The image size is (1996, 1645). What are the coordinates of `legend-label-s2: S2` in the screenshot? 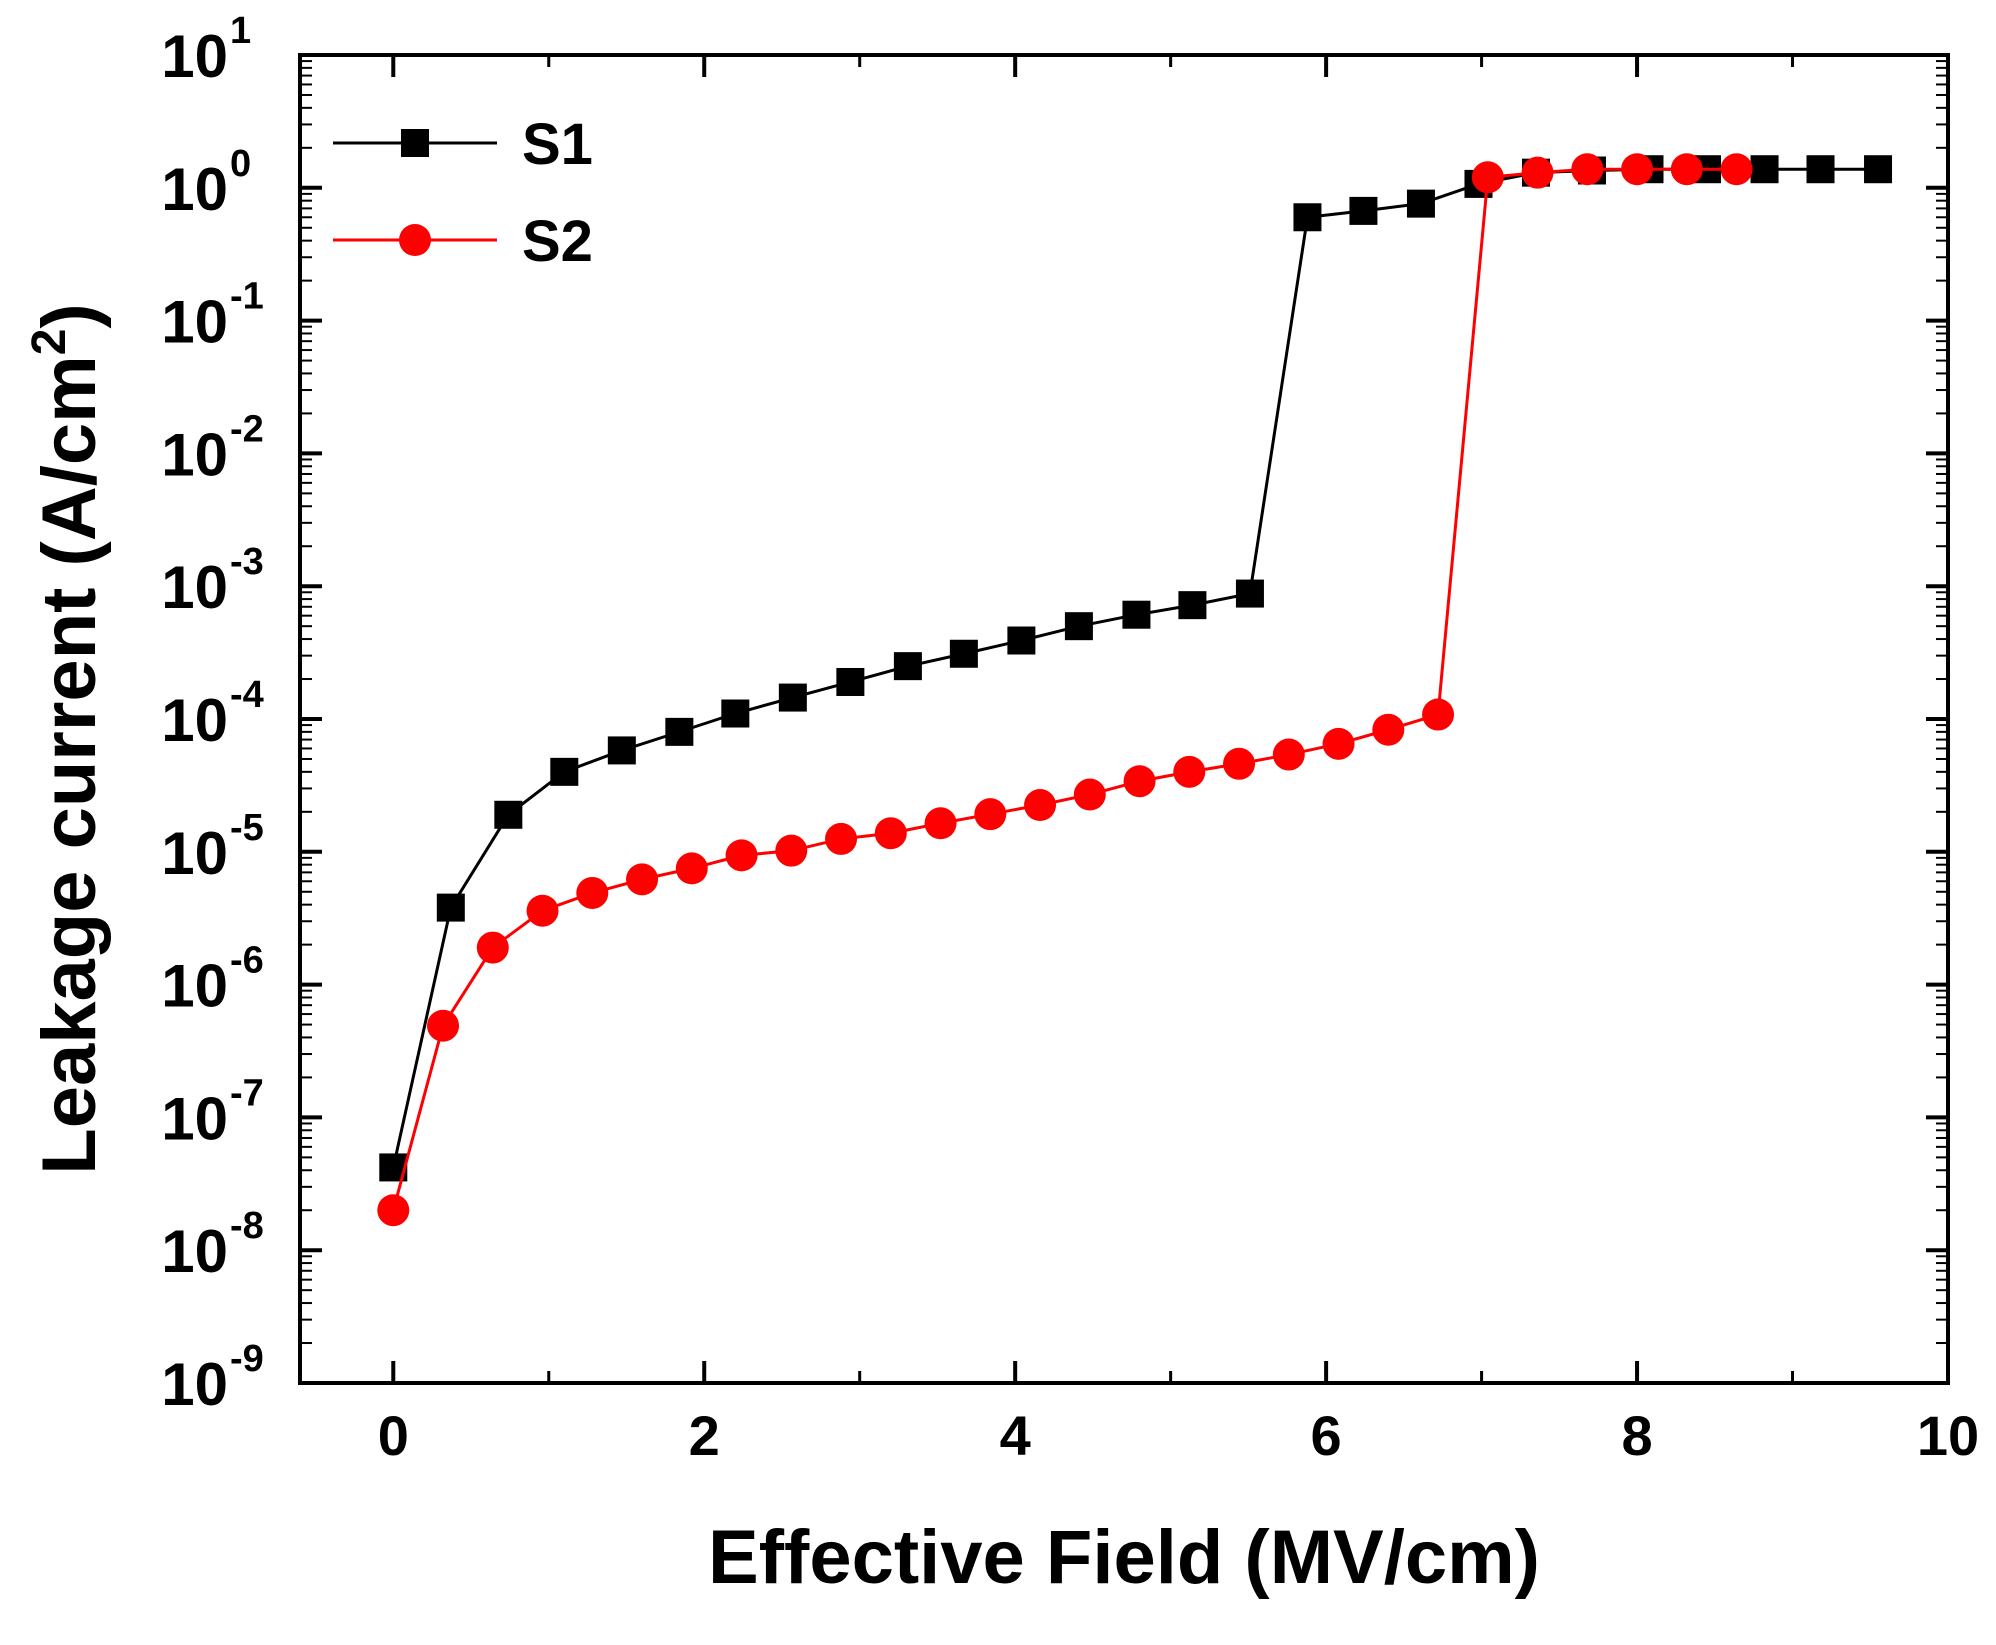 It's located at (557, 241).